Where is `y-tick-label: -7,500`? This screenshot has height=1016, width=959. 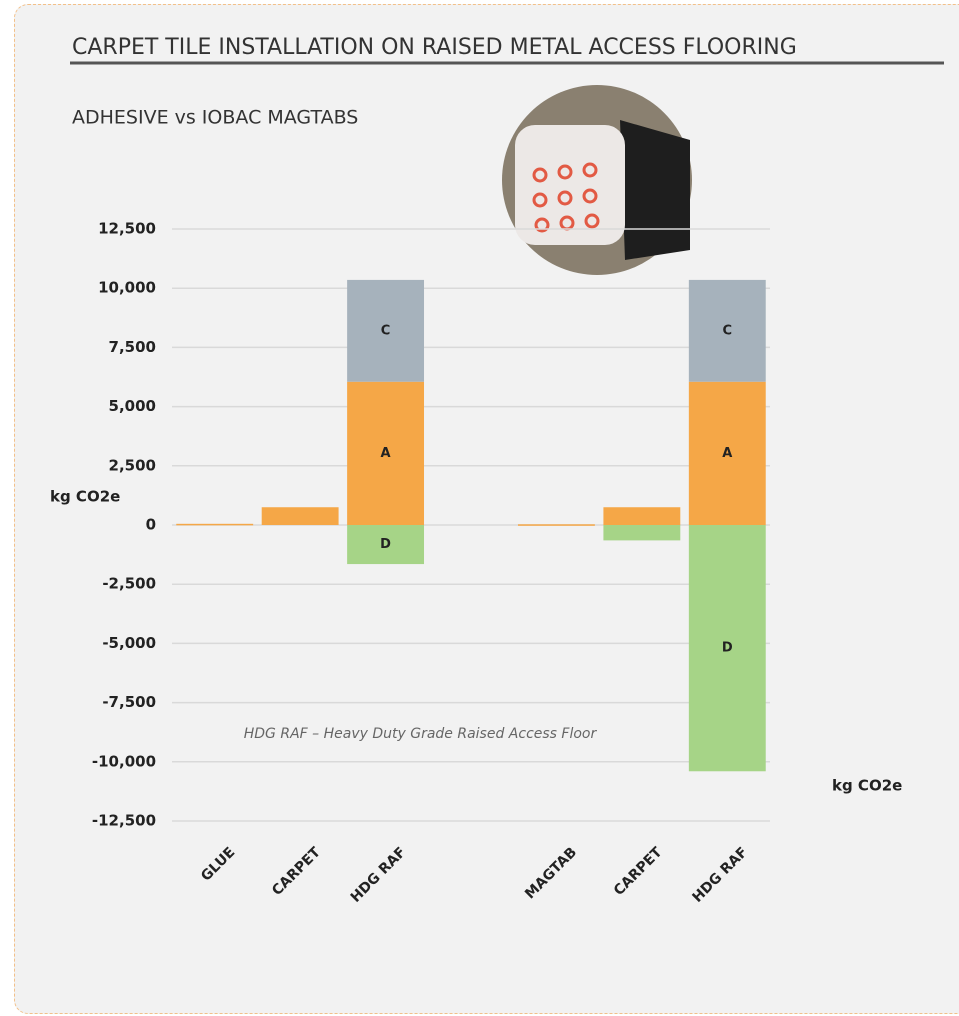
y-tick-label: -7,500 is located at coordinates (129, 702).